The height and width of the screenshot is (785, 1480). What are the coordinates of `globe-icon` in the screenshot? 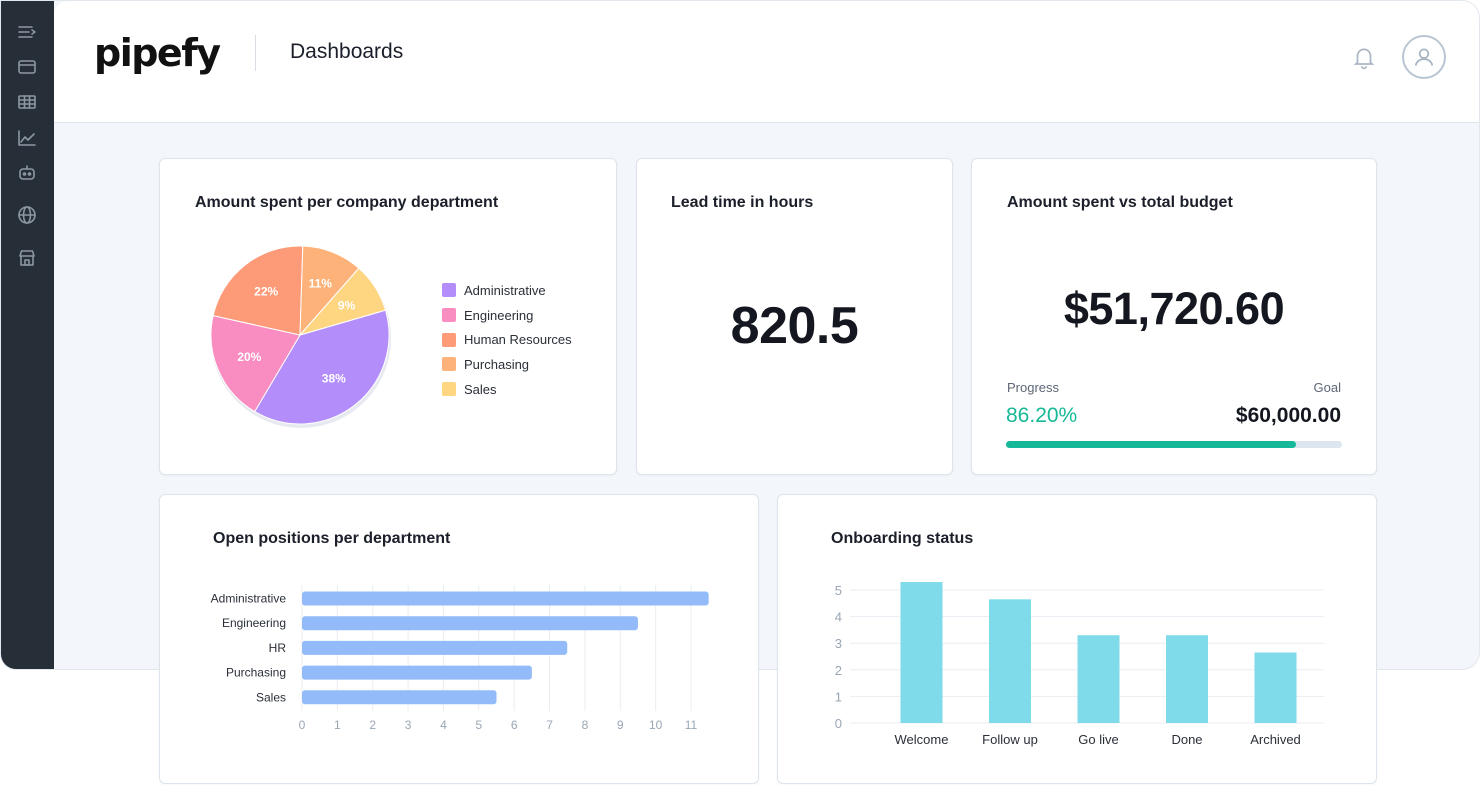 It's located at (27, 215).